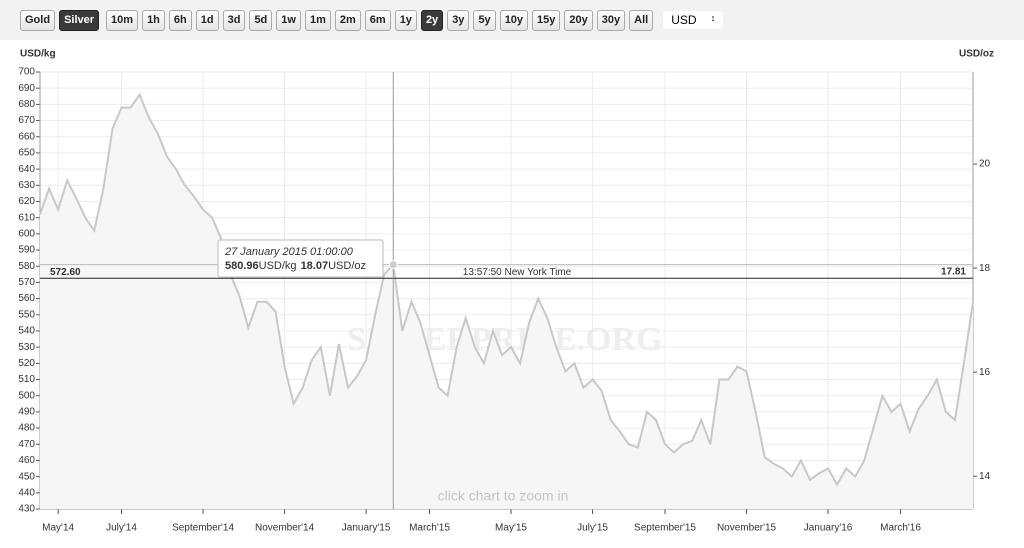 The height and width of the screenshot is (548, 1024). I want to click on range-button: 10y, so click(514, 20).